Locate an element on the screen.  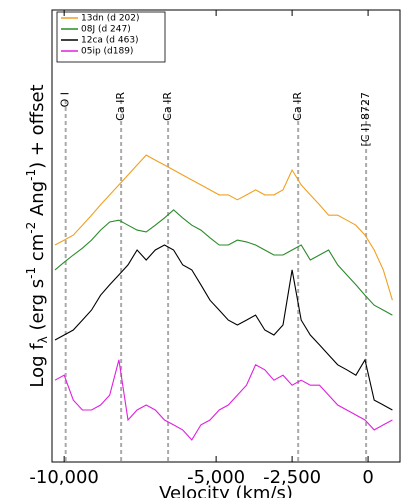
y-axis-label: Log fλ (erg s-1 cm-2 Ang-1) + offset is located at coordinates (37, 235).